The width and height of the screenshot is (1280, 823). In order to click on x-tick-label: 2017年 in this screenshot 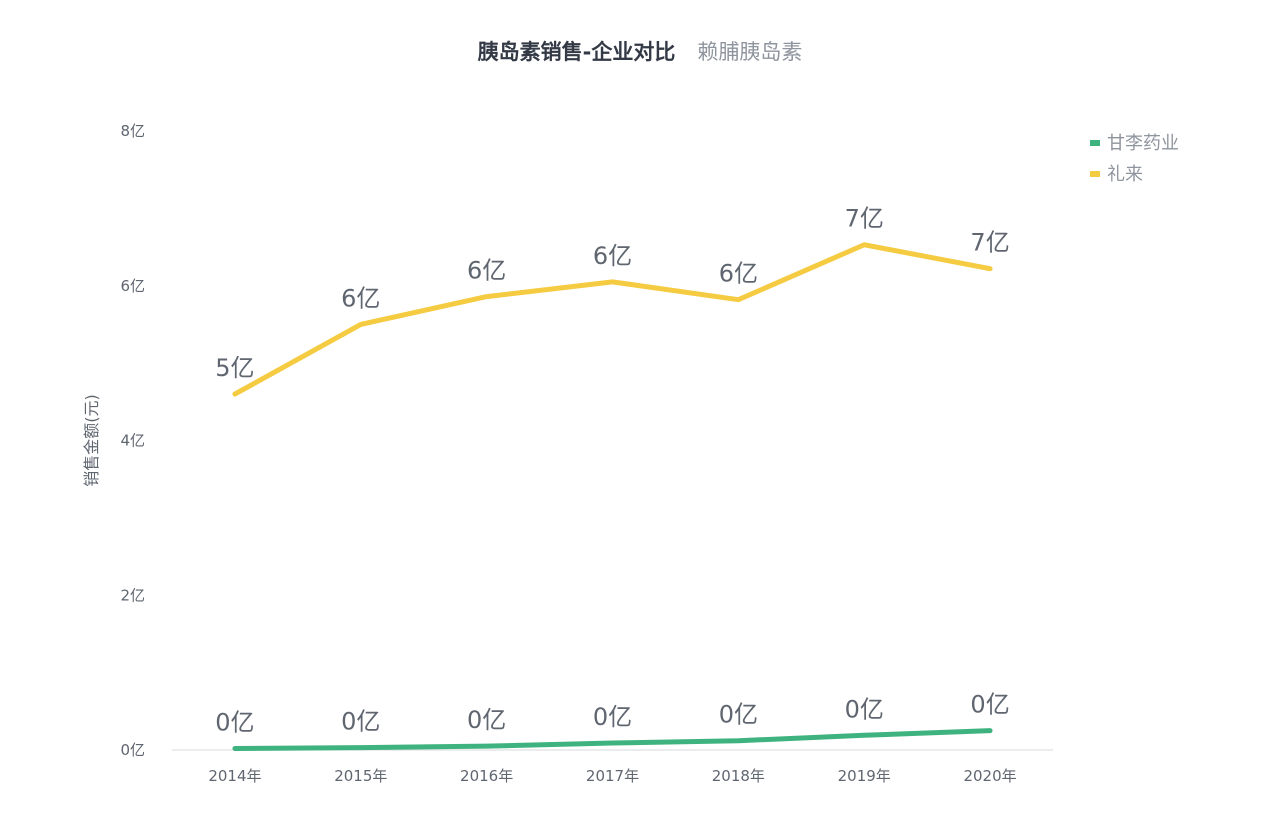, I will do `click(612, 776)`.